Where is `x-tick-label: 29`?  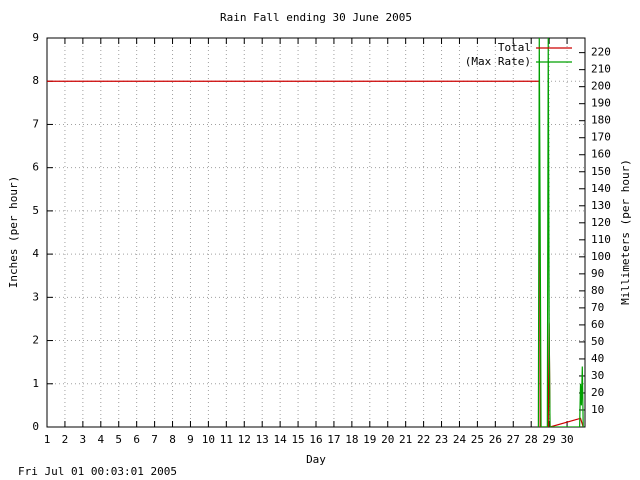
x-tick-label: 29 is located at coordinates (549, 439).